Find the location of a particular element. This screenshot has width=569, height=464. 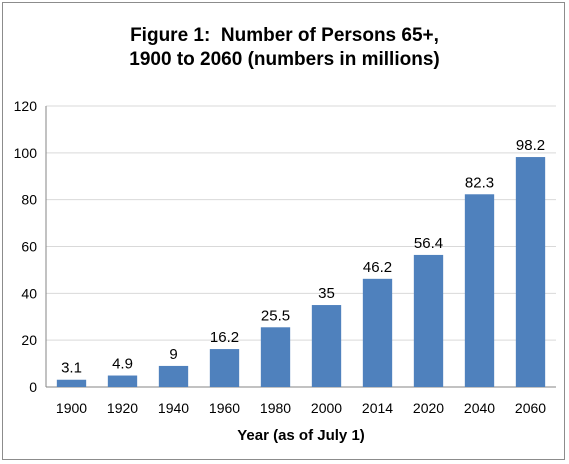

chart-title-line-2: 1900 to 2060 (numbers in millions) is located at coordinates (284, 59).